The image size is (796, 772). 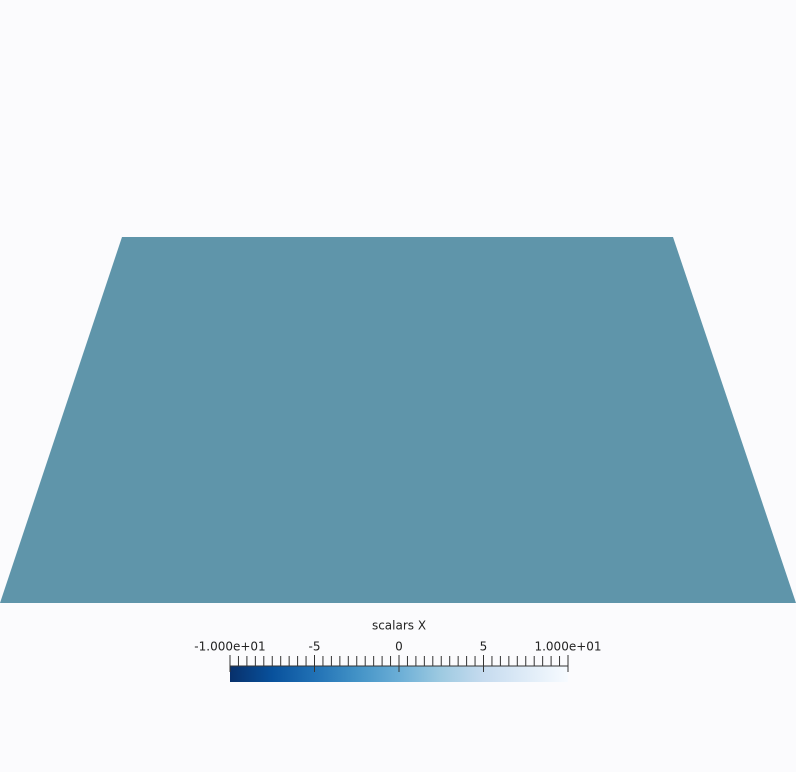 I want to click on tick-label: -1.000e+01, so click(x=229, y=647).